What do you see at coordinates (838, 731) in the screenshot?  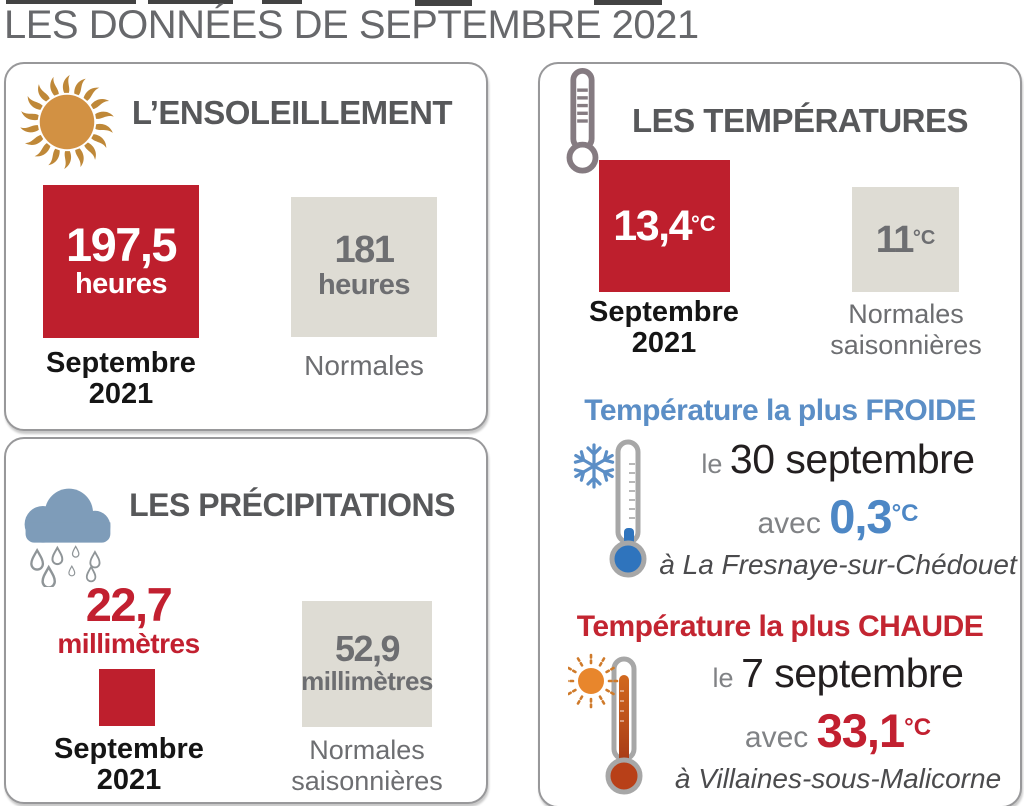 I see `hottest-value-line: avec 33,1°C` at bounding box center [838, 731].